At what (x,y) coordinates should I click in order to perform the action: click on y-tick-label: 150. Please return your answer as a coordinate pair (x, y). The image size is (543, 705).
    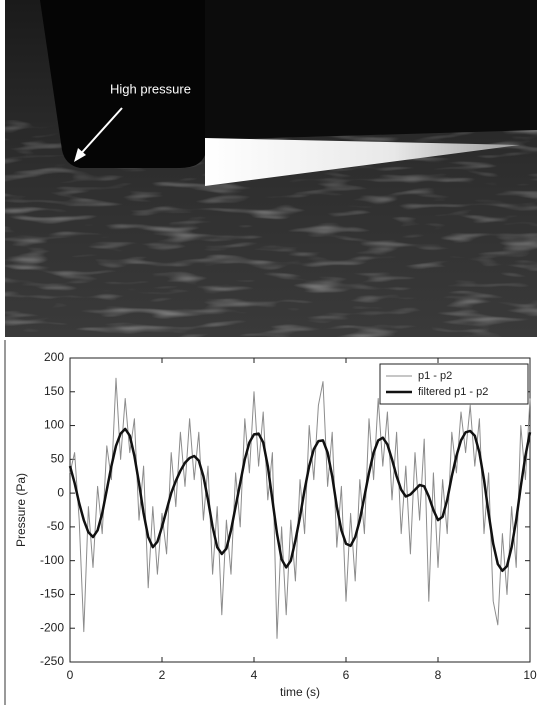
    Looking at the image, I should click on (54, 391).